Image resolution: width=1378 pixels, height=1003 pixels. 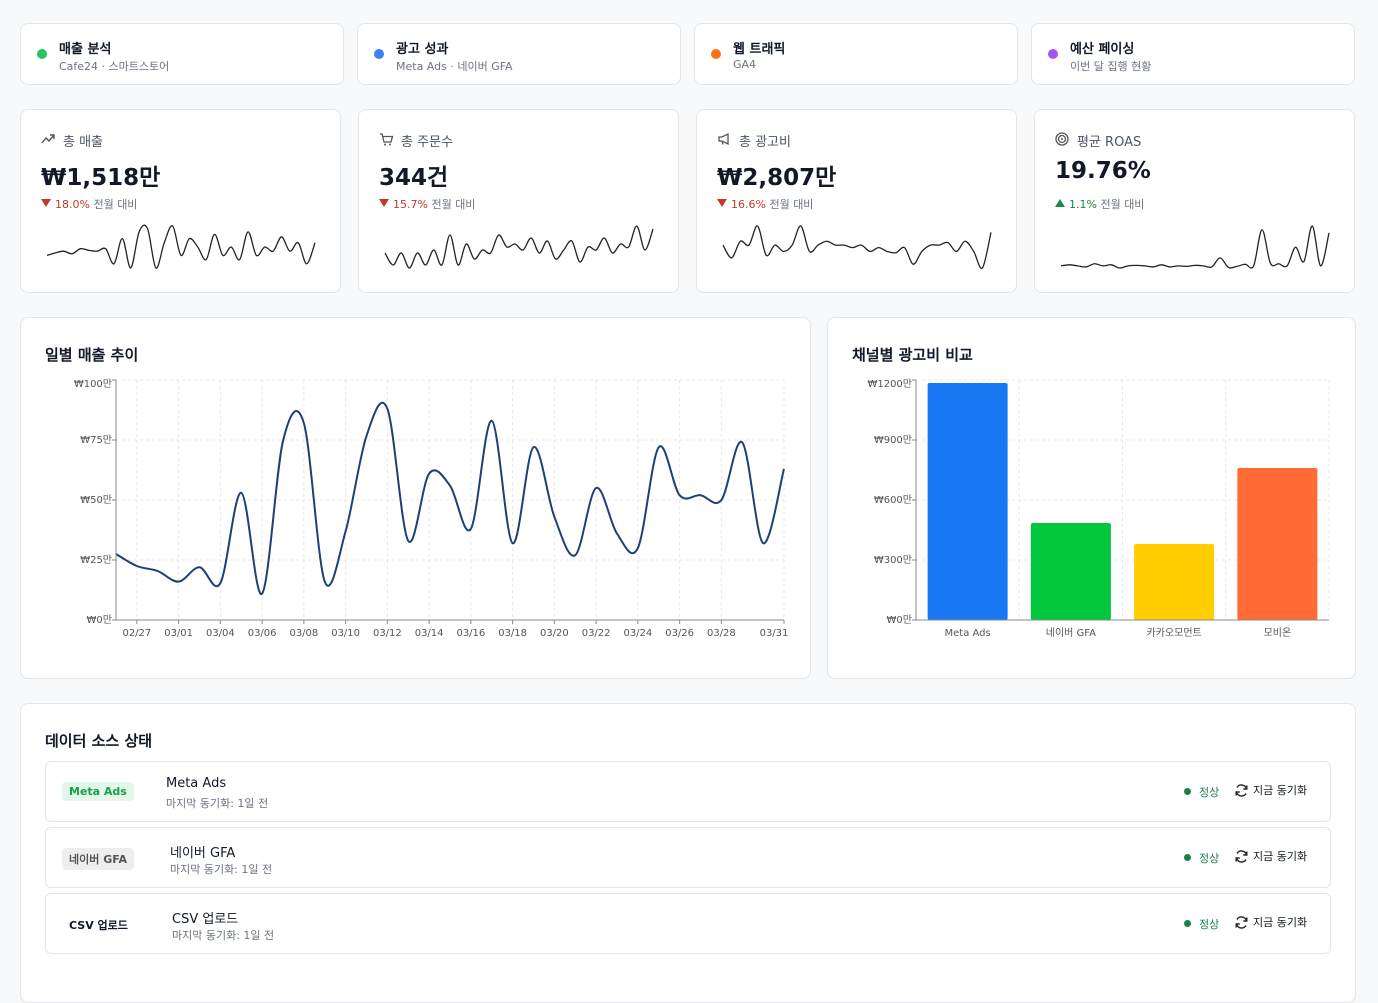 I want to click on source-name: CSV 업로드, so click(x=205, y=919).